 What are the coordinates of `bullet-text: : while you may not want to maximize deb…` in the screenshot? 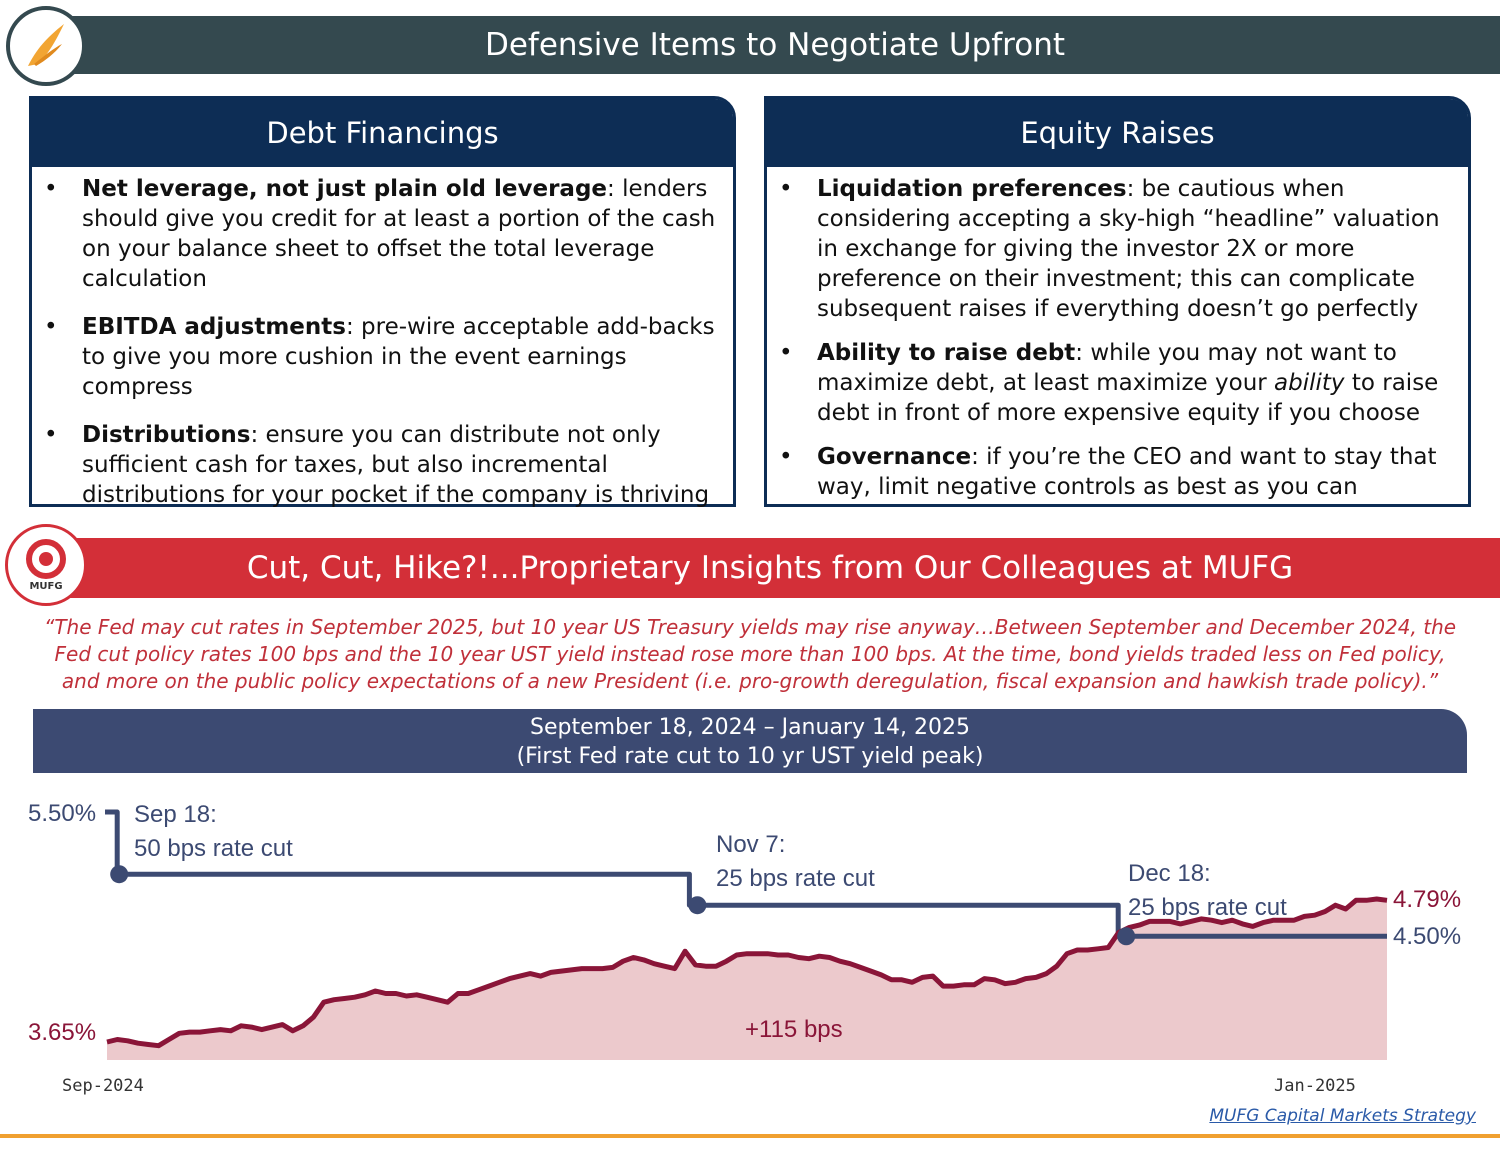 It's located at (1107, 368).